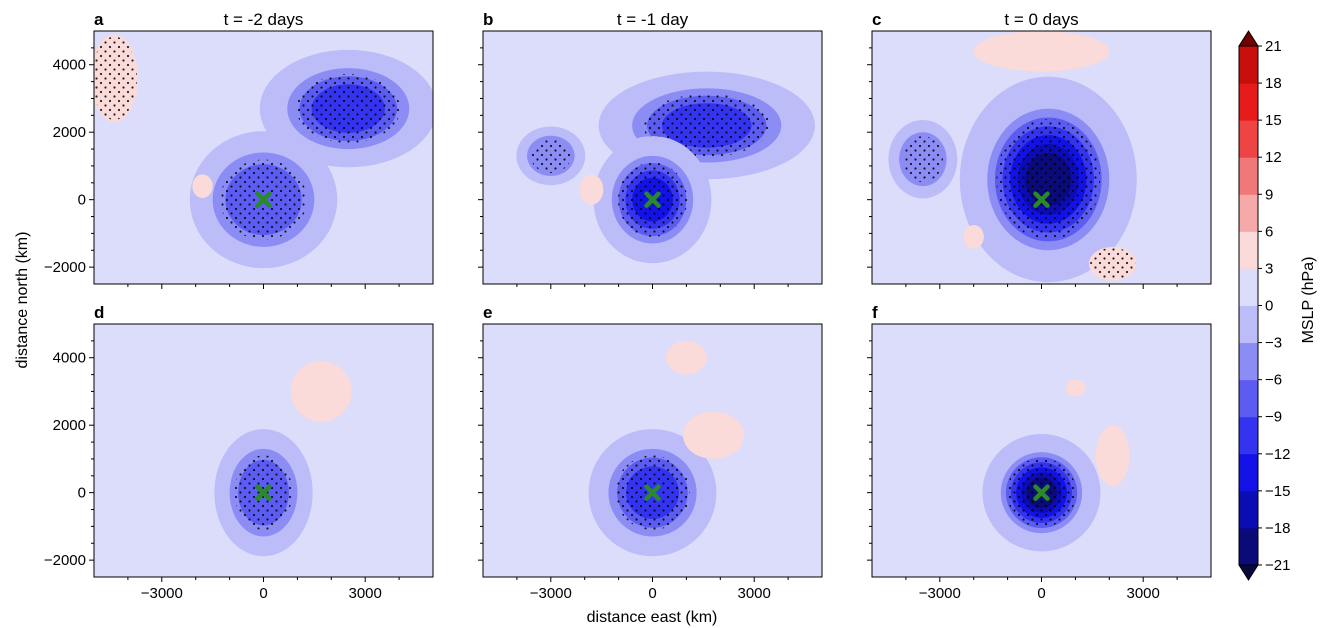 The image size is (1330, 628). I want to click on colorbar-tick-label: −18, so click(1277, 528).